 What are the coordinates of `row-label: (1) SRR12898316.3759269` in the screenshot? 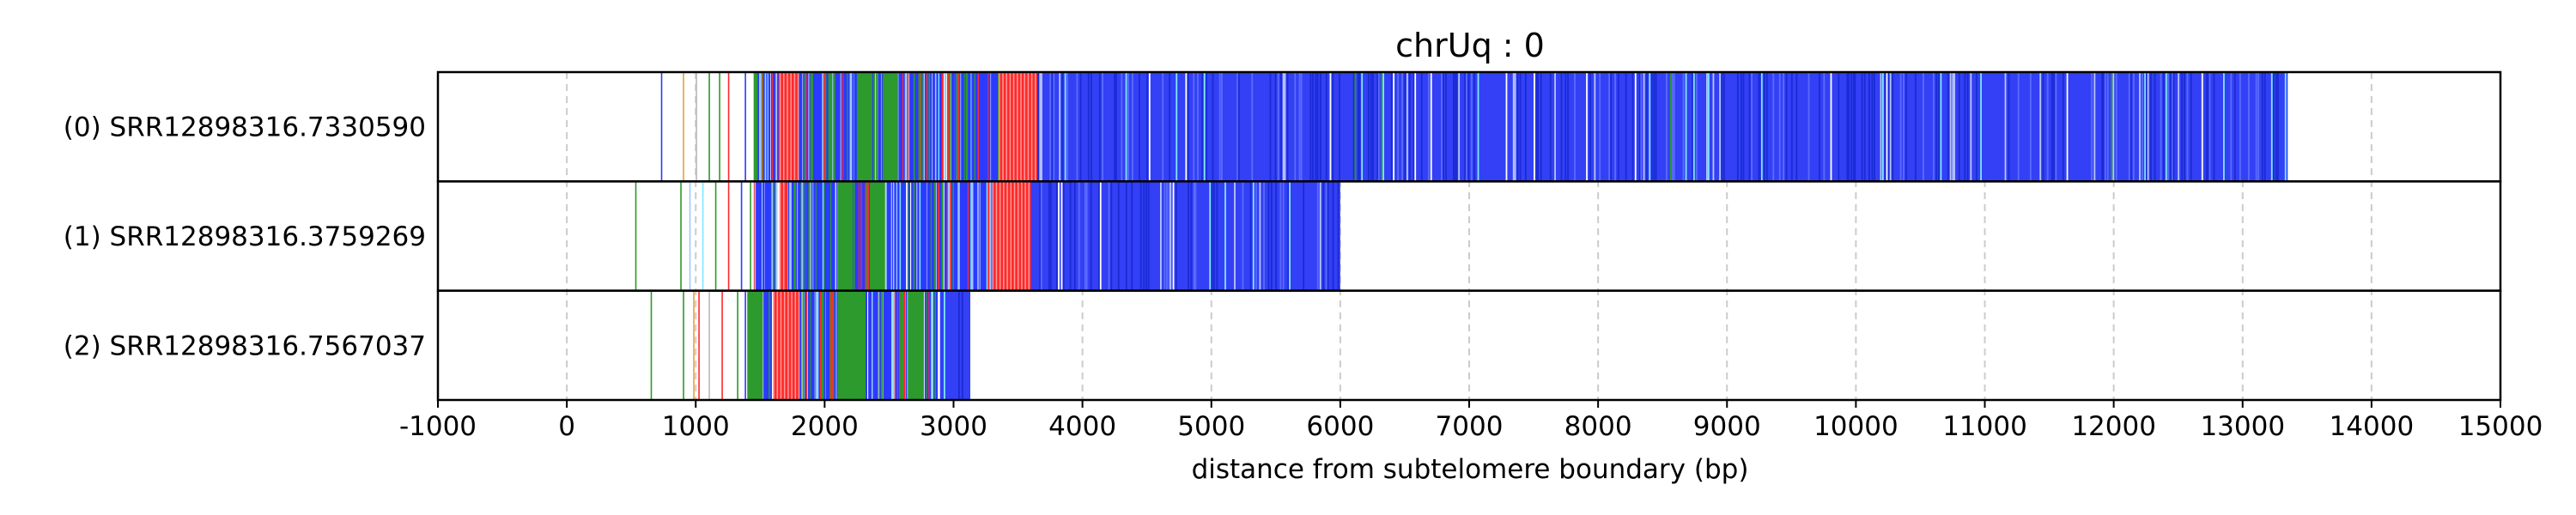 It's located at (245, 236).